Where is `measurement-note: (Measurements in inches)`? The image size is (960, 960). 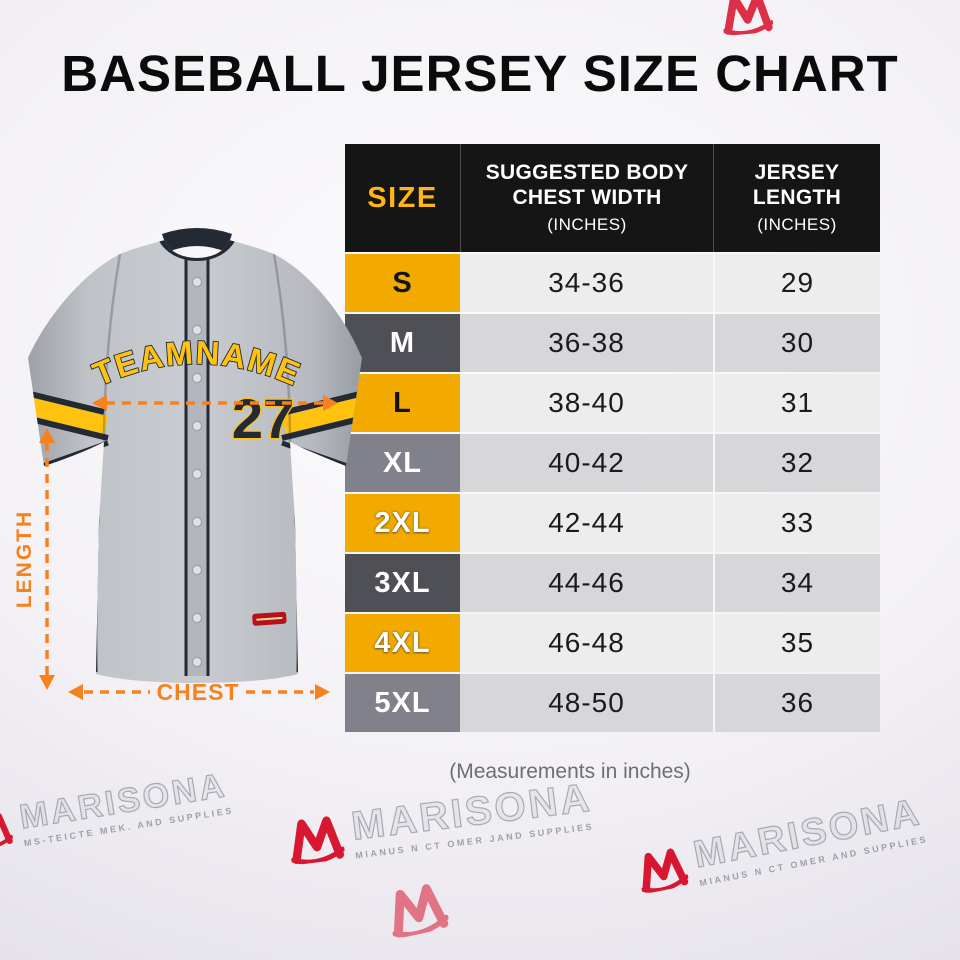
measurement-note: (Measurements in inches) is located at coordinates (570, 771).